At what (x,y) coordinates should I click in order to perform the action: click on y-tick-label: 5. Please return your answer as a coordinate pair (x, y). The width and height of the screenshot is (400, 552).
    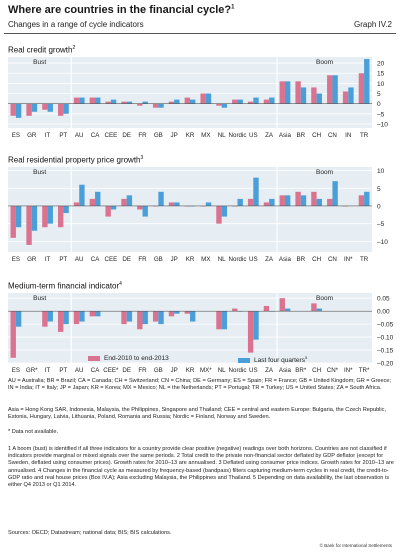
    Looking at the image, I should click on (379, 189).